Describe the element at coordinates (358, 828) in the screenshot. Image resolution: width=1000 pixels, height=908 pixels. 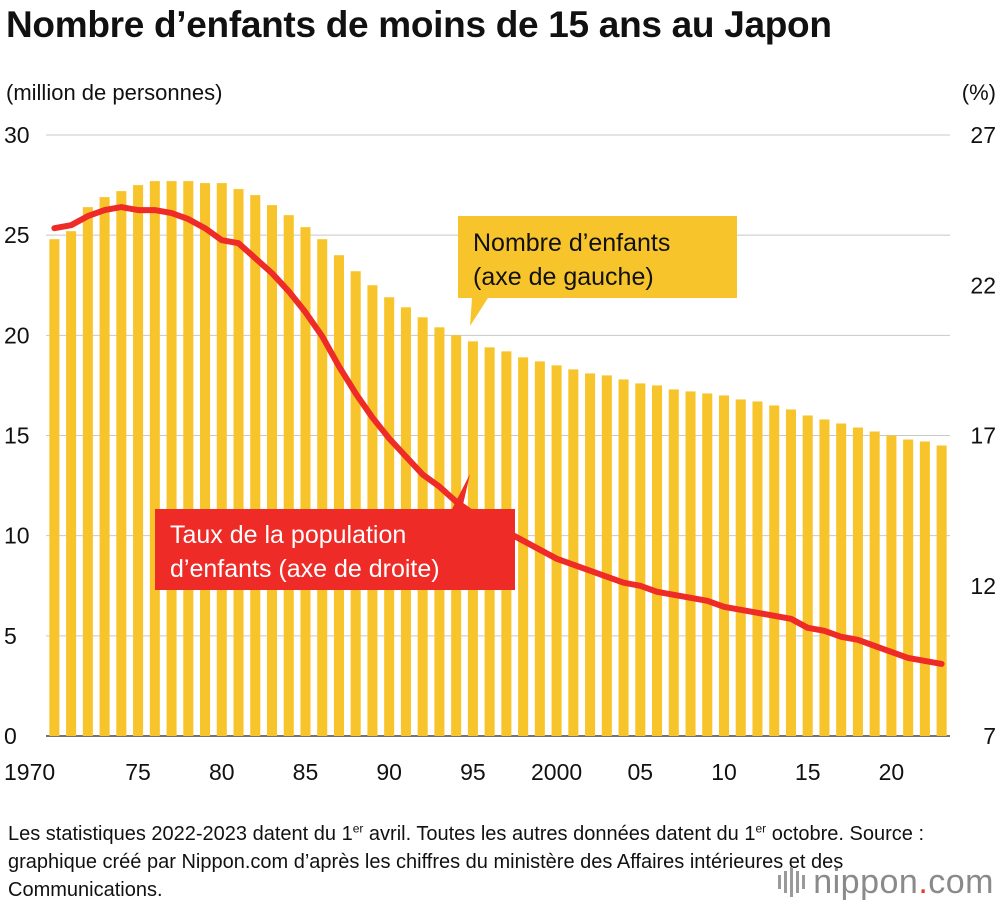
I see `footnote-sup-1: er` at that location.